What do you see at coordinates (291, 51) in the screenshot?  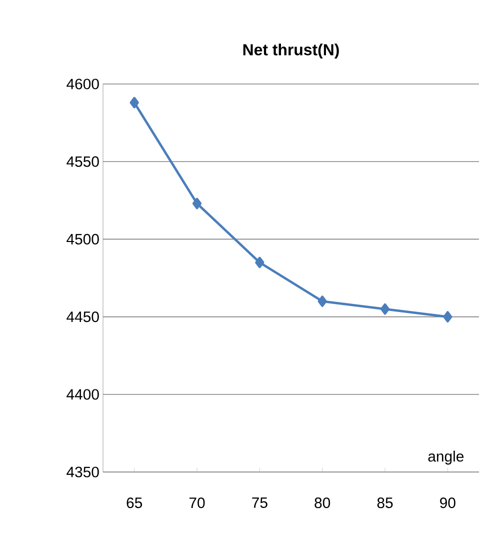 I see `chart-title: Net thrust(N)` at bounding box center [291, 51].